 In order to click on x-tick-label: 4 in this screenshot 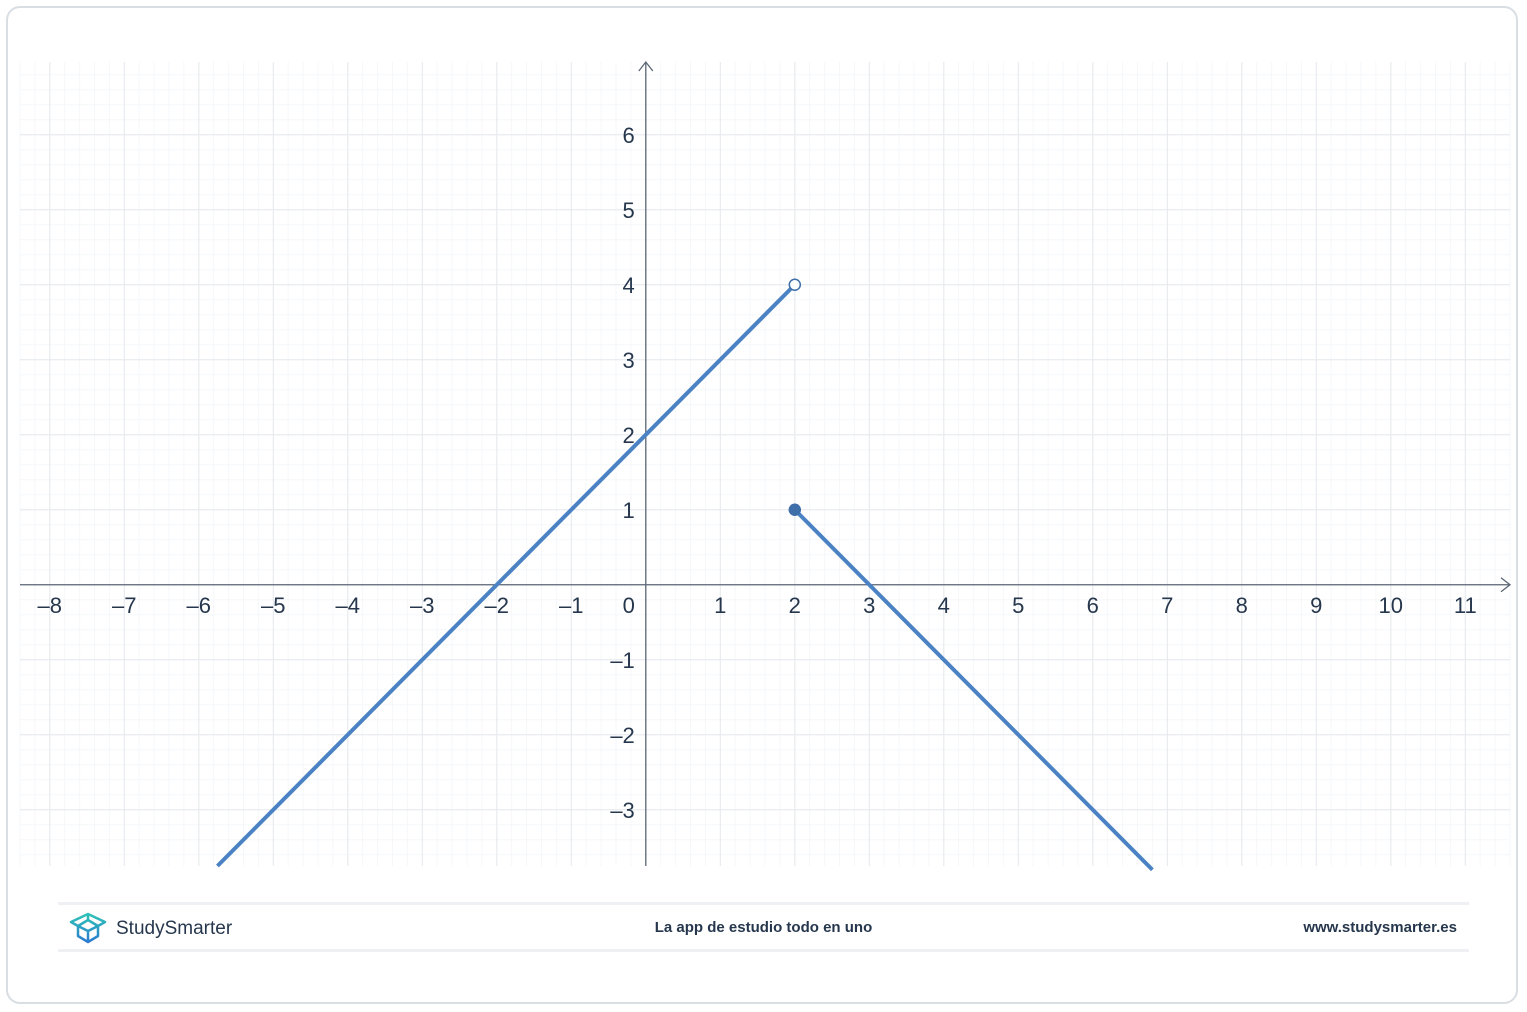, I will do `click(944, 605)`.